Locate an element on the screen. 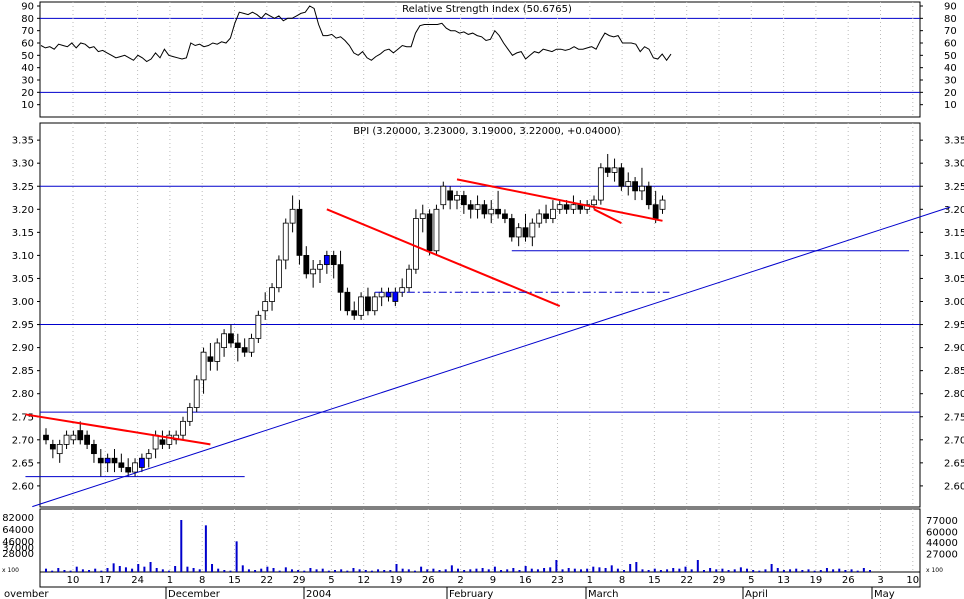  price-tick-right: 3.25 is located at coordinates (954, 187).